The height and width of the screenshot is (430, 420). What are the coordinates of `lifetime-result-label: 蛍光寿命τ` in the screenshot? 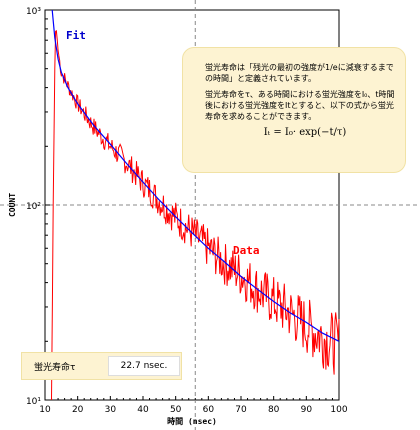 It's located at (55, 368).